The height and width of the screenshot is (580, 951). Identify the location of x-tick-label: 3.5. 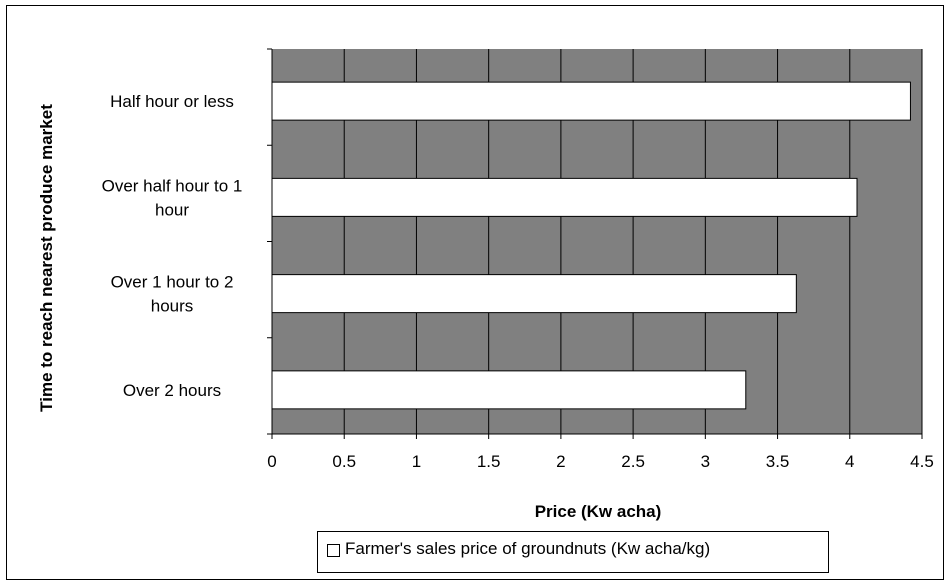
(778, 461).